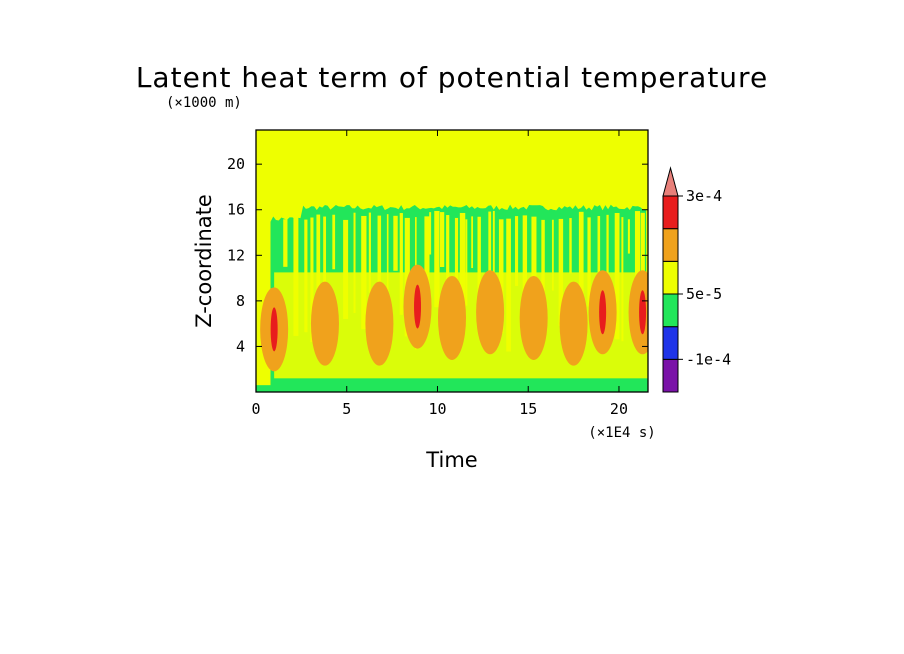 The height and width of the screenshot is (654, 904). What do you see at coordinates (236, 210) in the screenshot?
I see `y-tick-label: 16` at bounding box center [236, 210].